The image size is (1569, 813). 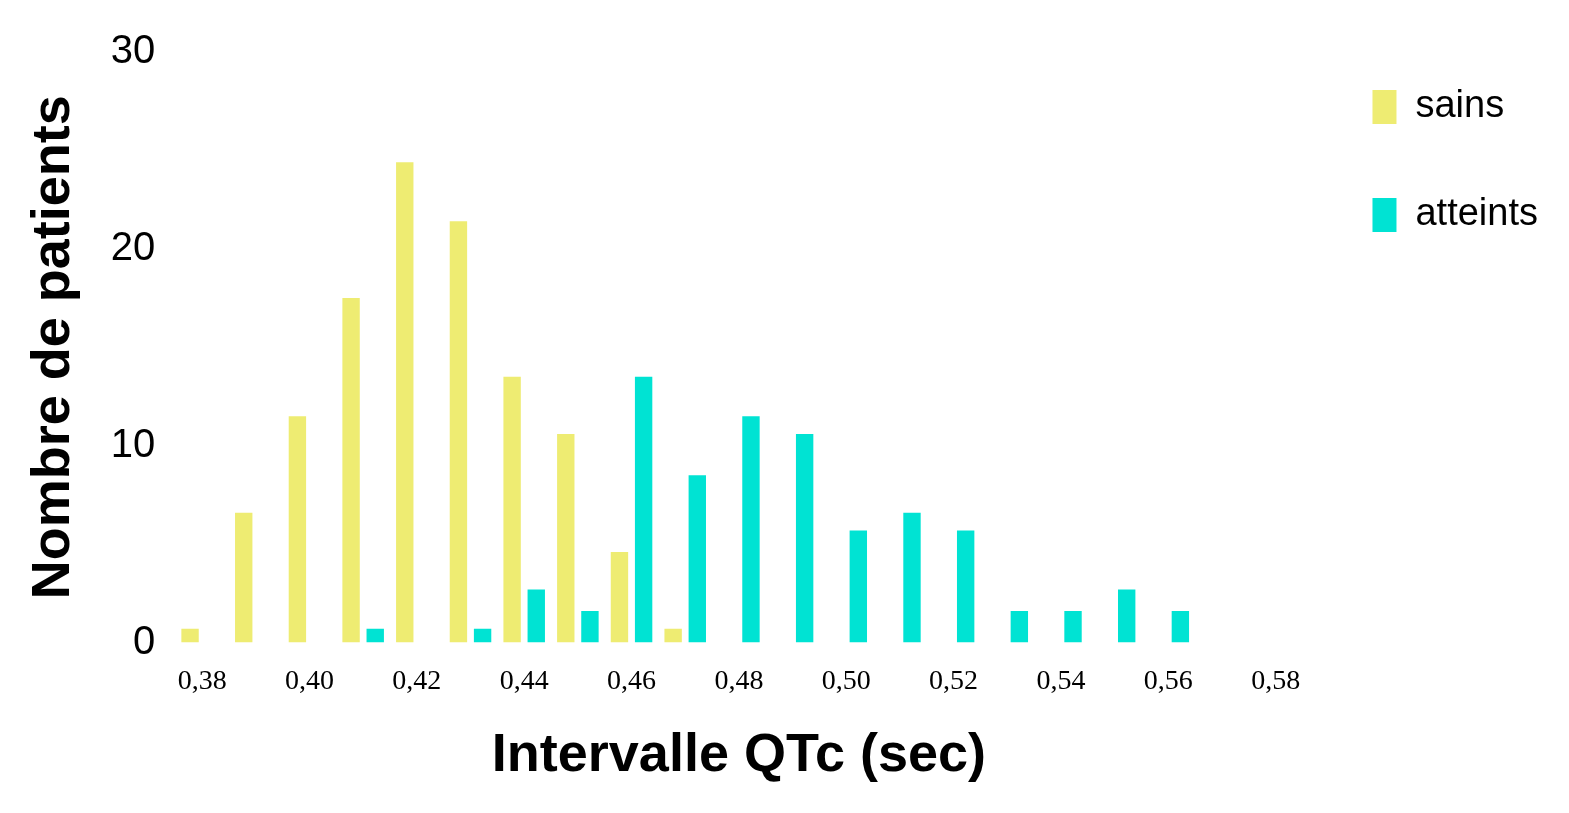 I want to click on legend-label: sains, so click(x=1460, y=104).